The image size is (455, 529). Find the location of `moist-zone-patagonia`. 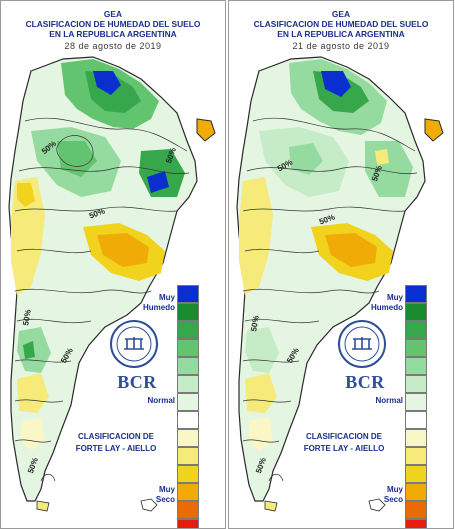

moist-zone-patagonia is located at coordinates (262, 350).